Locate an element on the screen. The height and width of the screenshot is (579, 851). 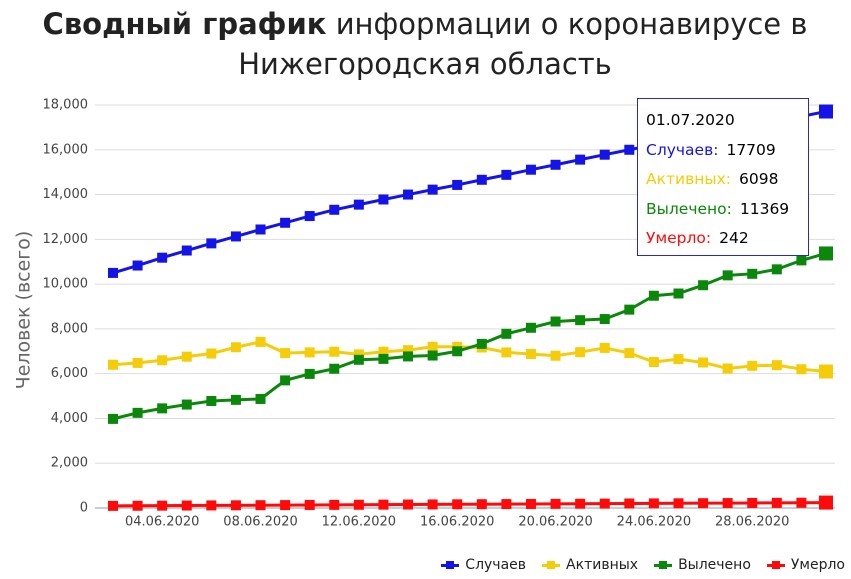
x-tick-label: 04.06.2020 is located at coordinates (162, 522).